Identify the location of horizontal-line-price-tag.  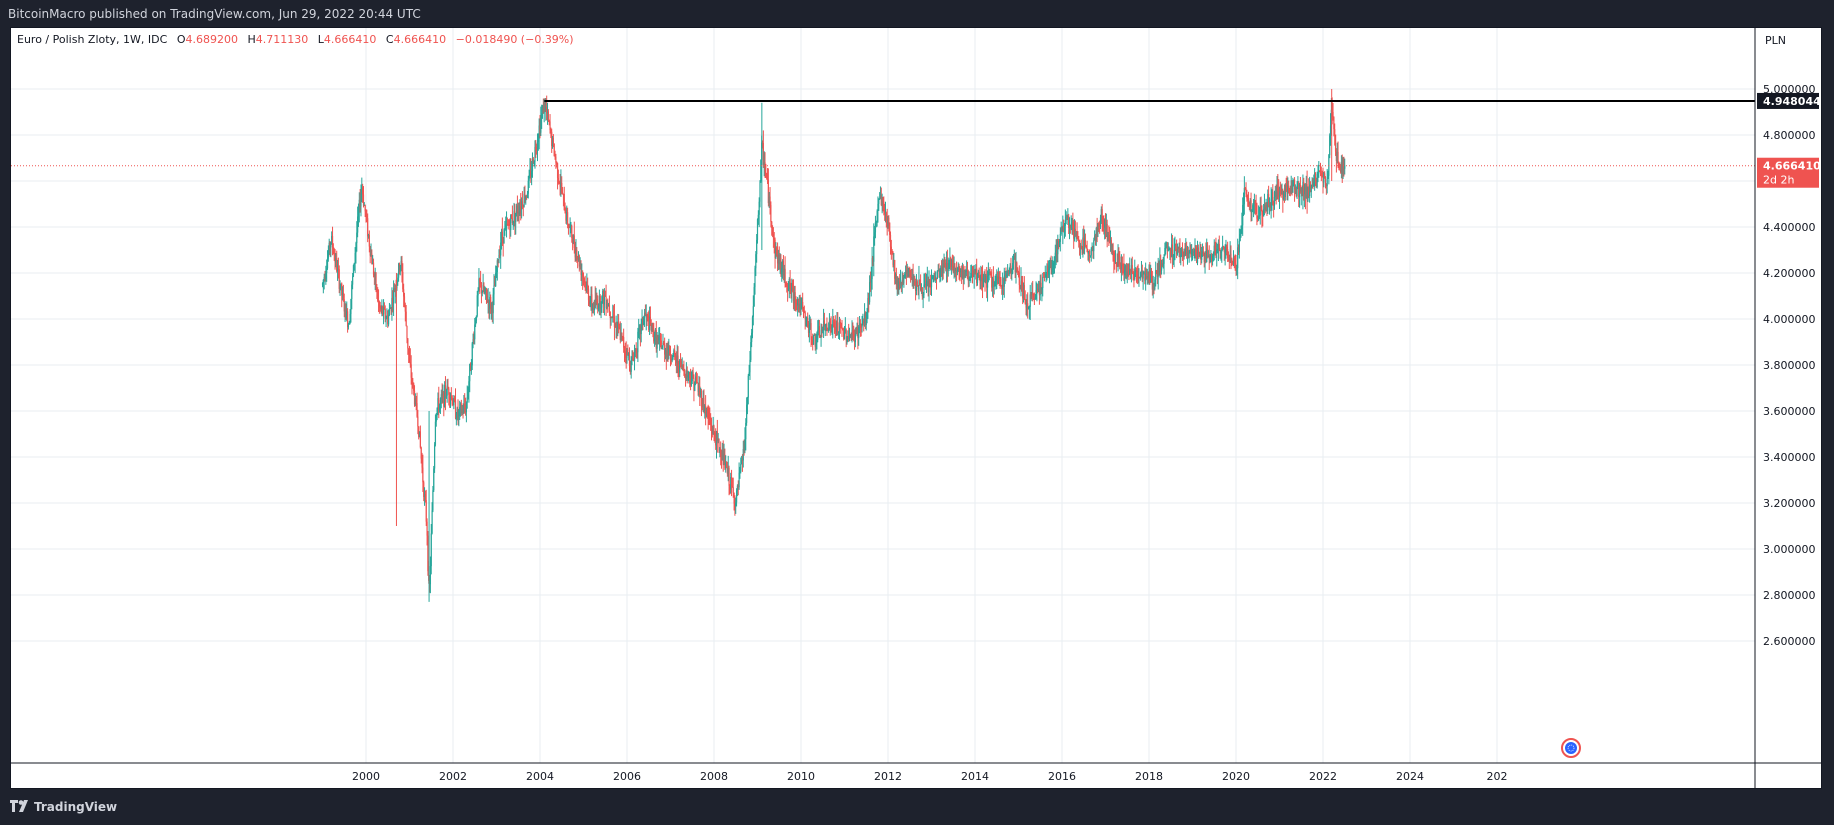
(1788, 100).